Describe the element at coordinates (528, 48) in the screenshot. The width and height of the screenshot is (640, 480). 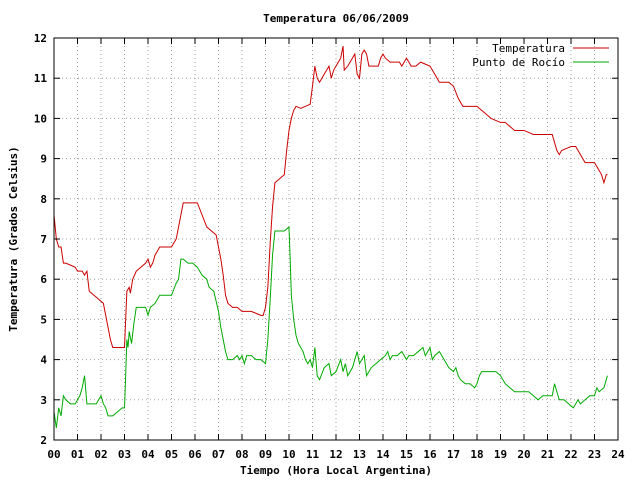
I see `legend-label-temperatura: Temperatura` at that location.